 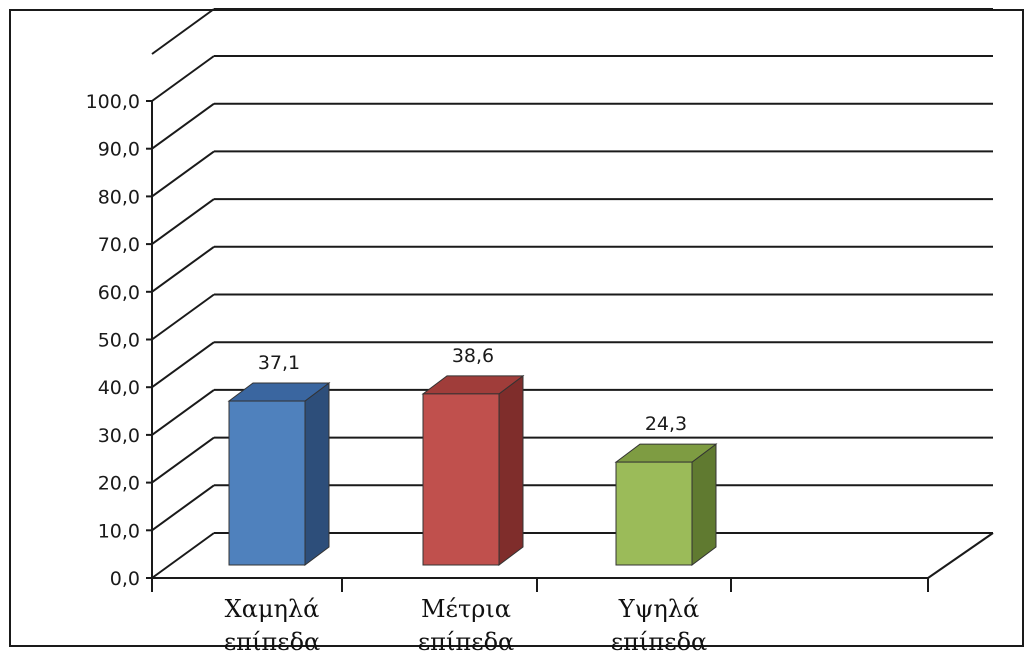 I want to click on bars, so click(x=472, y=470).